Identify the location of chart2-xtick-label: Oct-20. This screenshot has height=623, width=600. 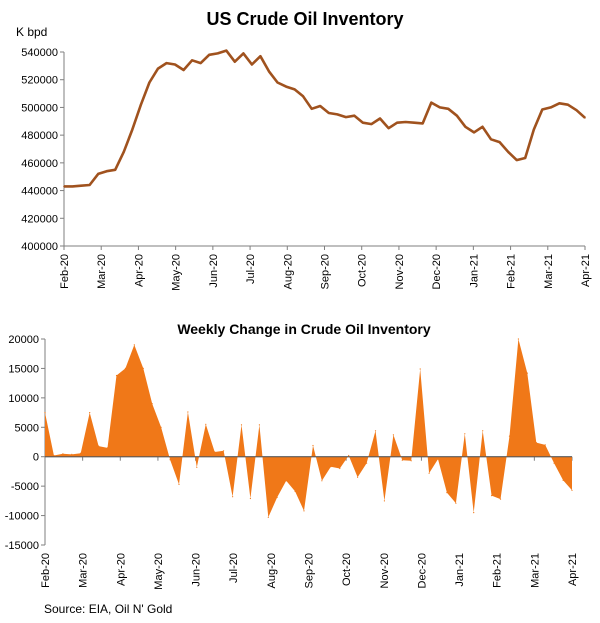
(347, 569).